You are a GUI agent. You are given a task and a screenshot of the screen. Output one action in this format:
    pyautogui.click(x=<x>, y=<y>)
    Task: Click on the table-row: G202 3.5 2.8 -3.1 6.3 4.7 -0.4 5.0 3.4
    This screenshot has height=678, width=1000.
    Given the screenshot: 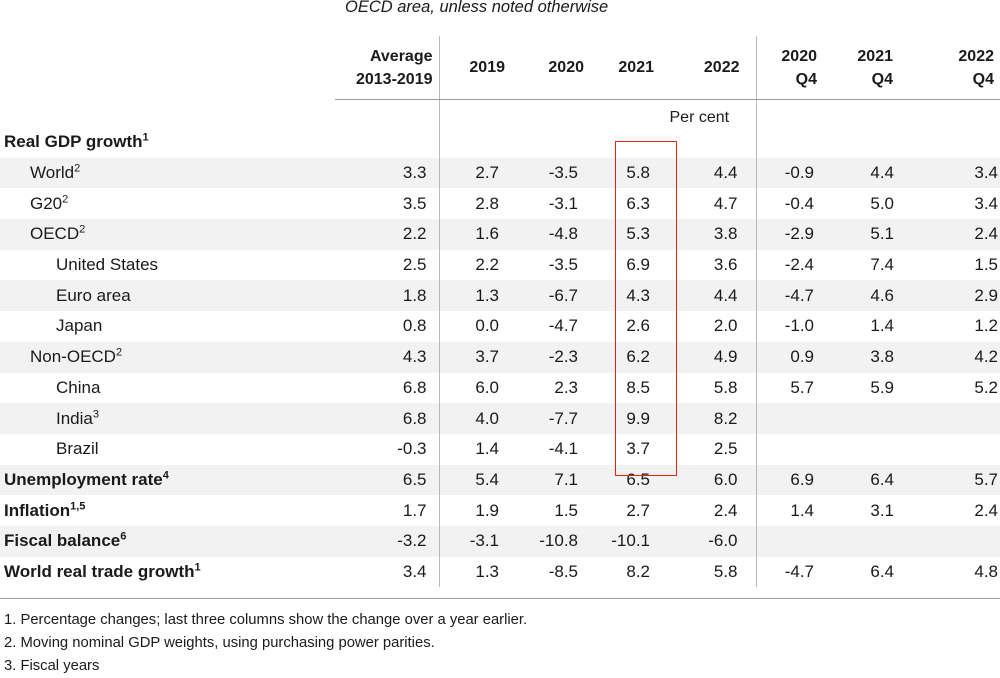 What is the action you would take?
    pyautogui.click(x=500, y=204)
    